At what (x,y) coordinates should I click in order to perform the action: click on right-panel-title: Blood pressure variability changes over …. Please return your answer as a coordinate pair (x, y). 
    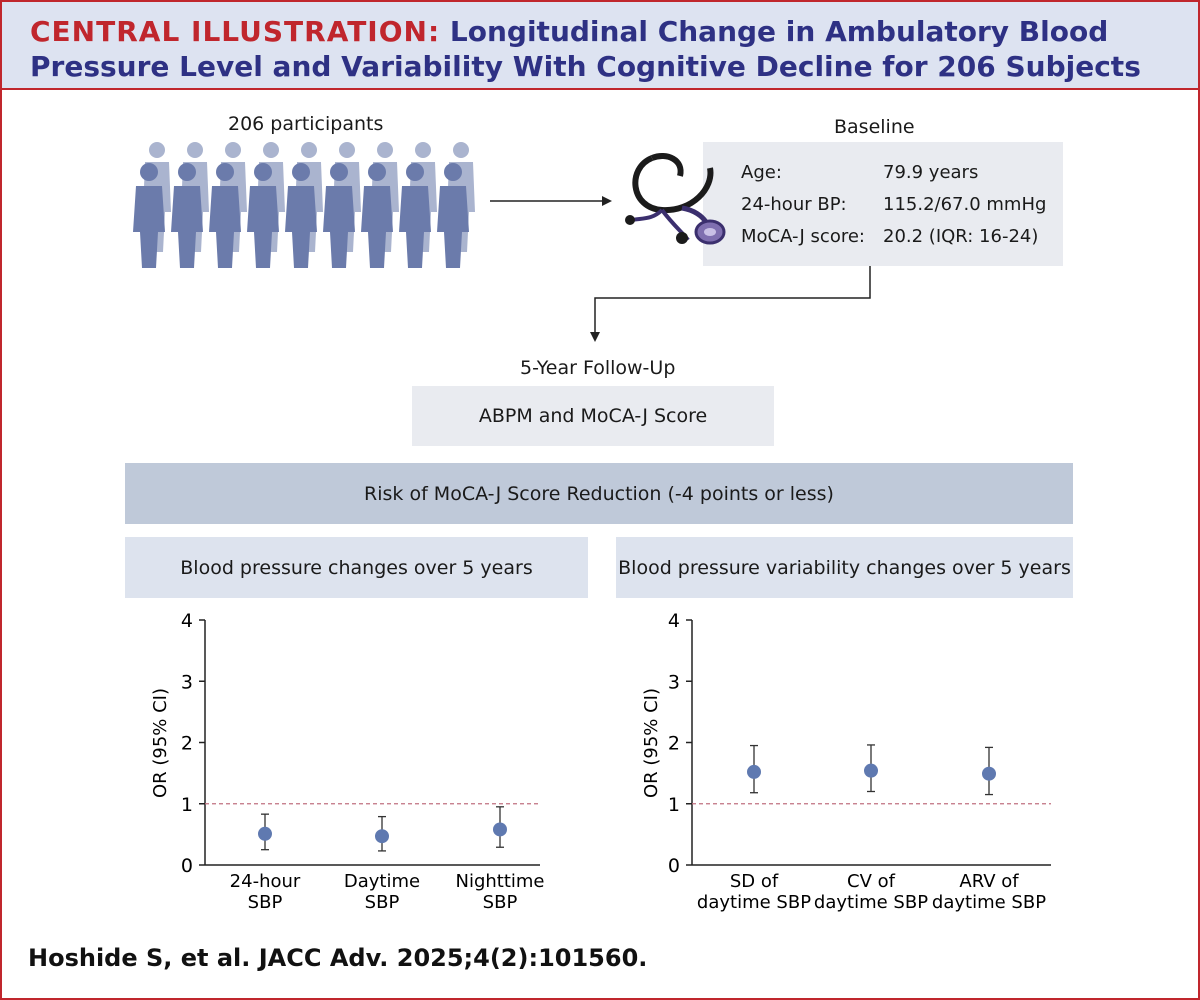
    Looking at the image, I should click on (844, 567).